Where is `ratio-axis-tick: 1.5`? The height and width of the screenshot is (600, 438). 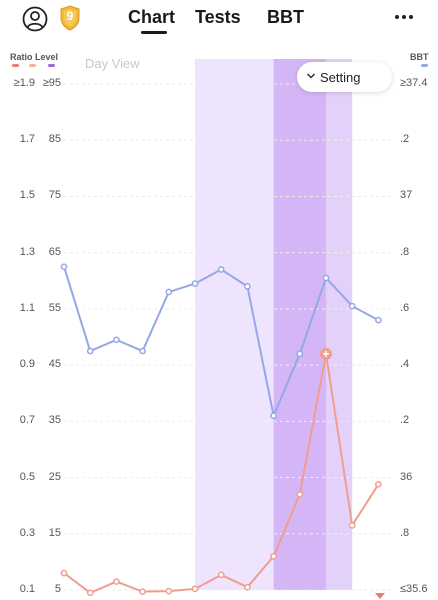 ratio-axis-tick: 1.5 is located at coordinates (27, 195).